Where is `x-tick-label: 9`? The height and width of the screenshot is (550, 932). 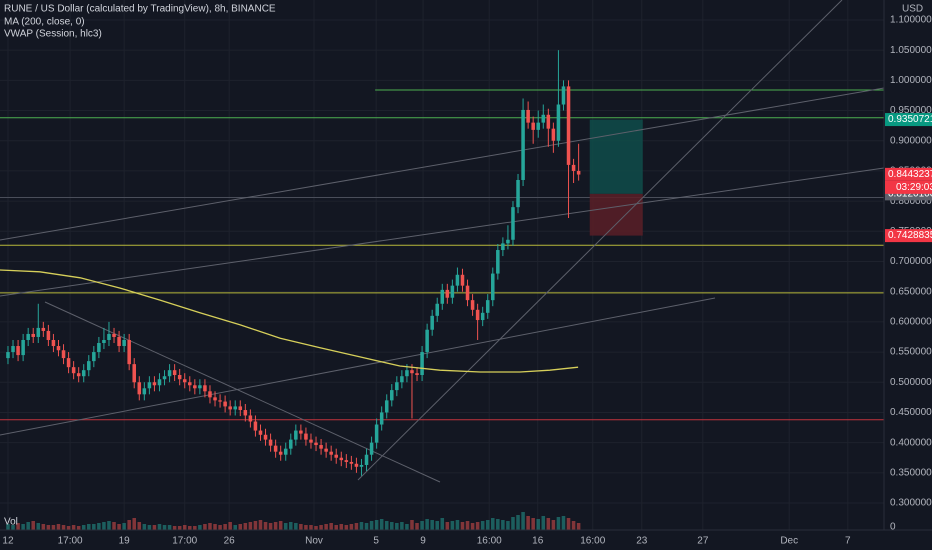
x-tick-label: 9 is located at coordinates (423, 541).